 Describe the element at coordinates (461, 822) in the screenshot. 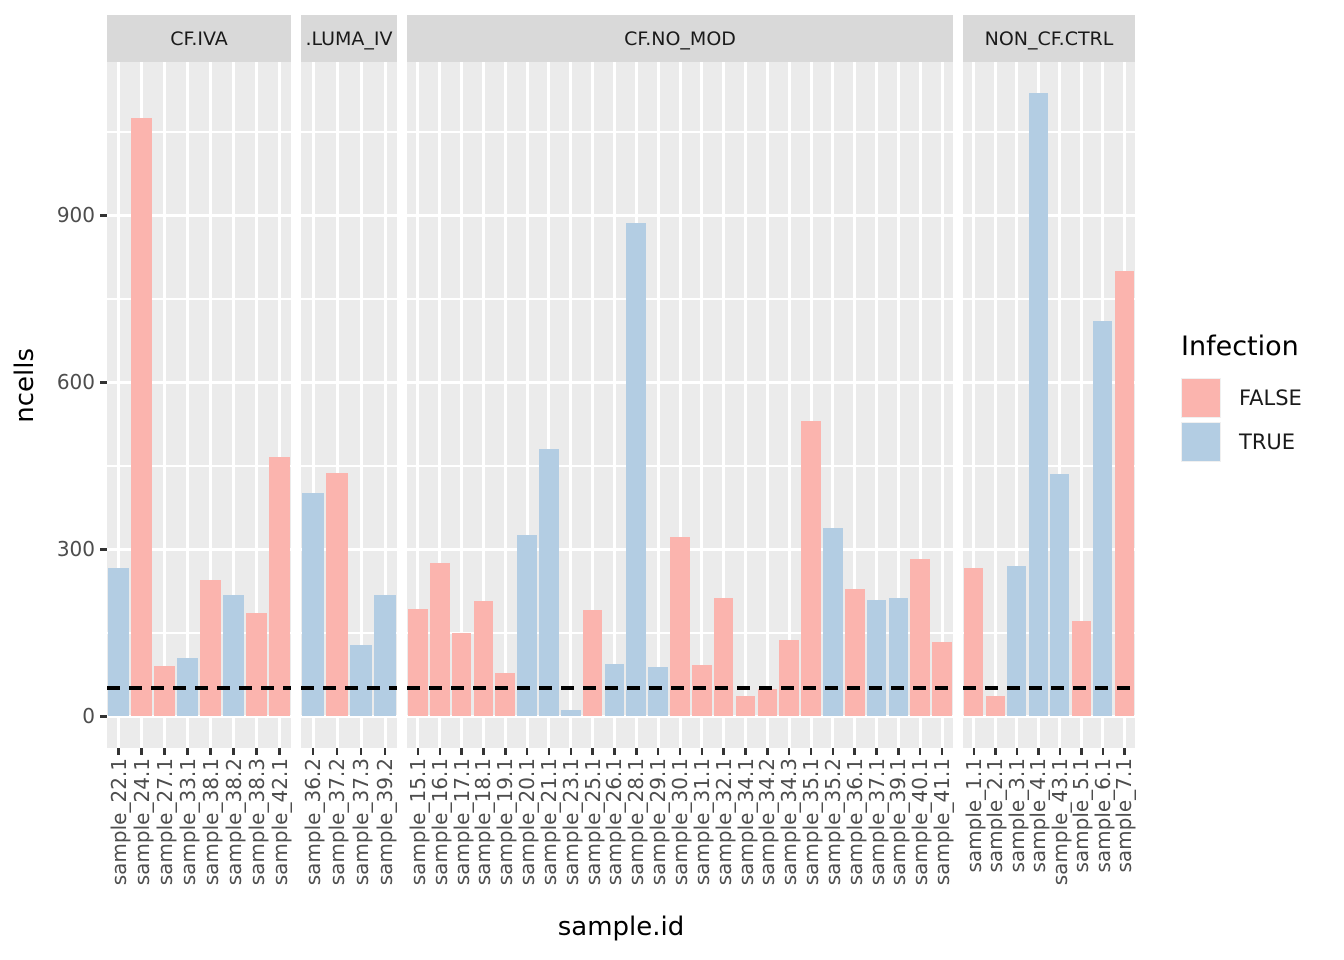

I see `x-tick-label: sample_17.1` at that location.